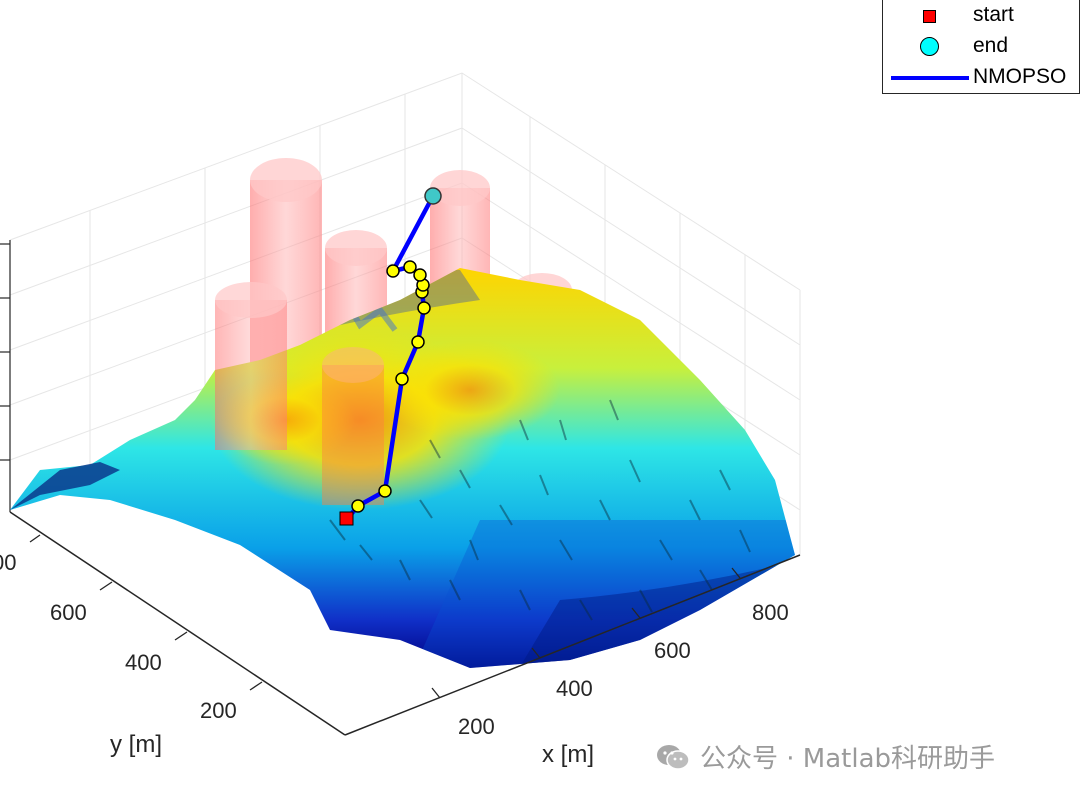  I want to click on y-tick-label: 400, so click(143, 662).